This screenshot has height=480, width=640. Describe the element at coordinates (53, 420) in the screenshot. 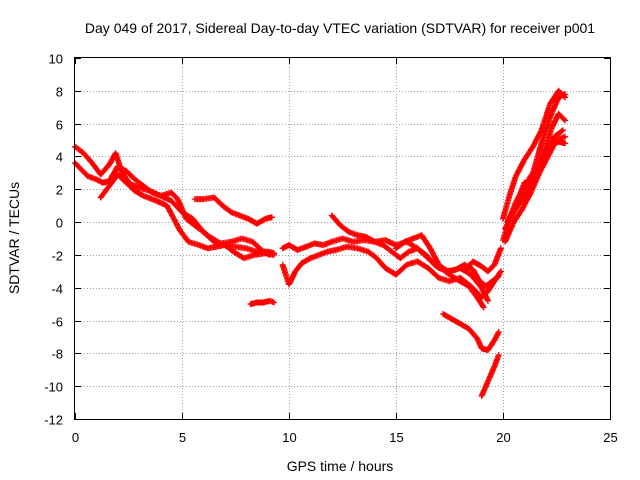

I see `y-tick-label: -12` at that location.